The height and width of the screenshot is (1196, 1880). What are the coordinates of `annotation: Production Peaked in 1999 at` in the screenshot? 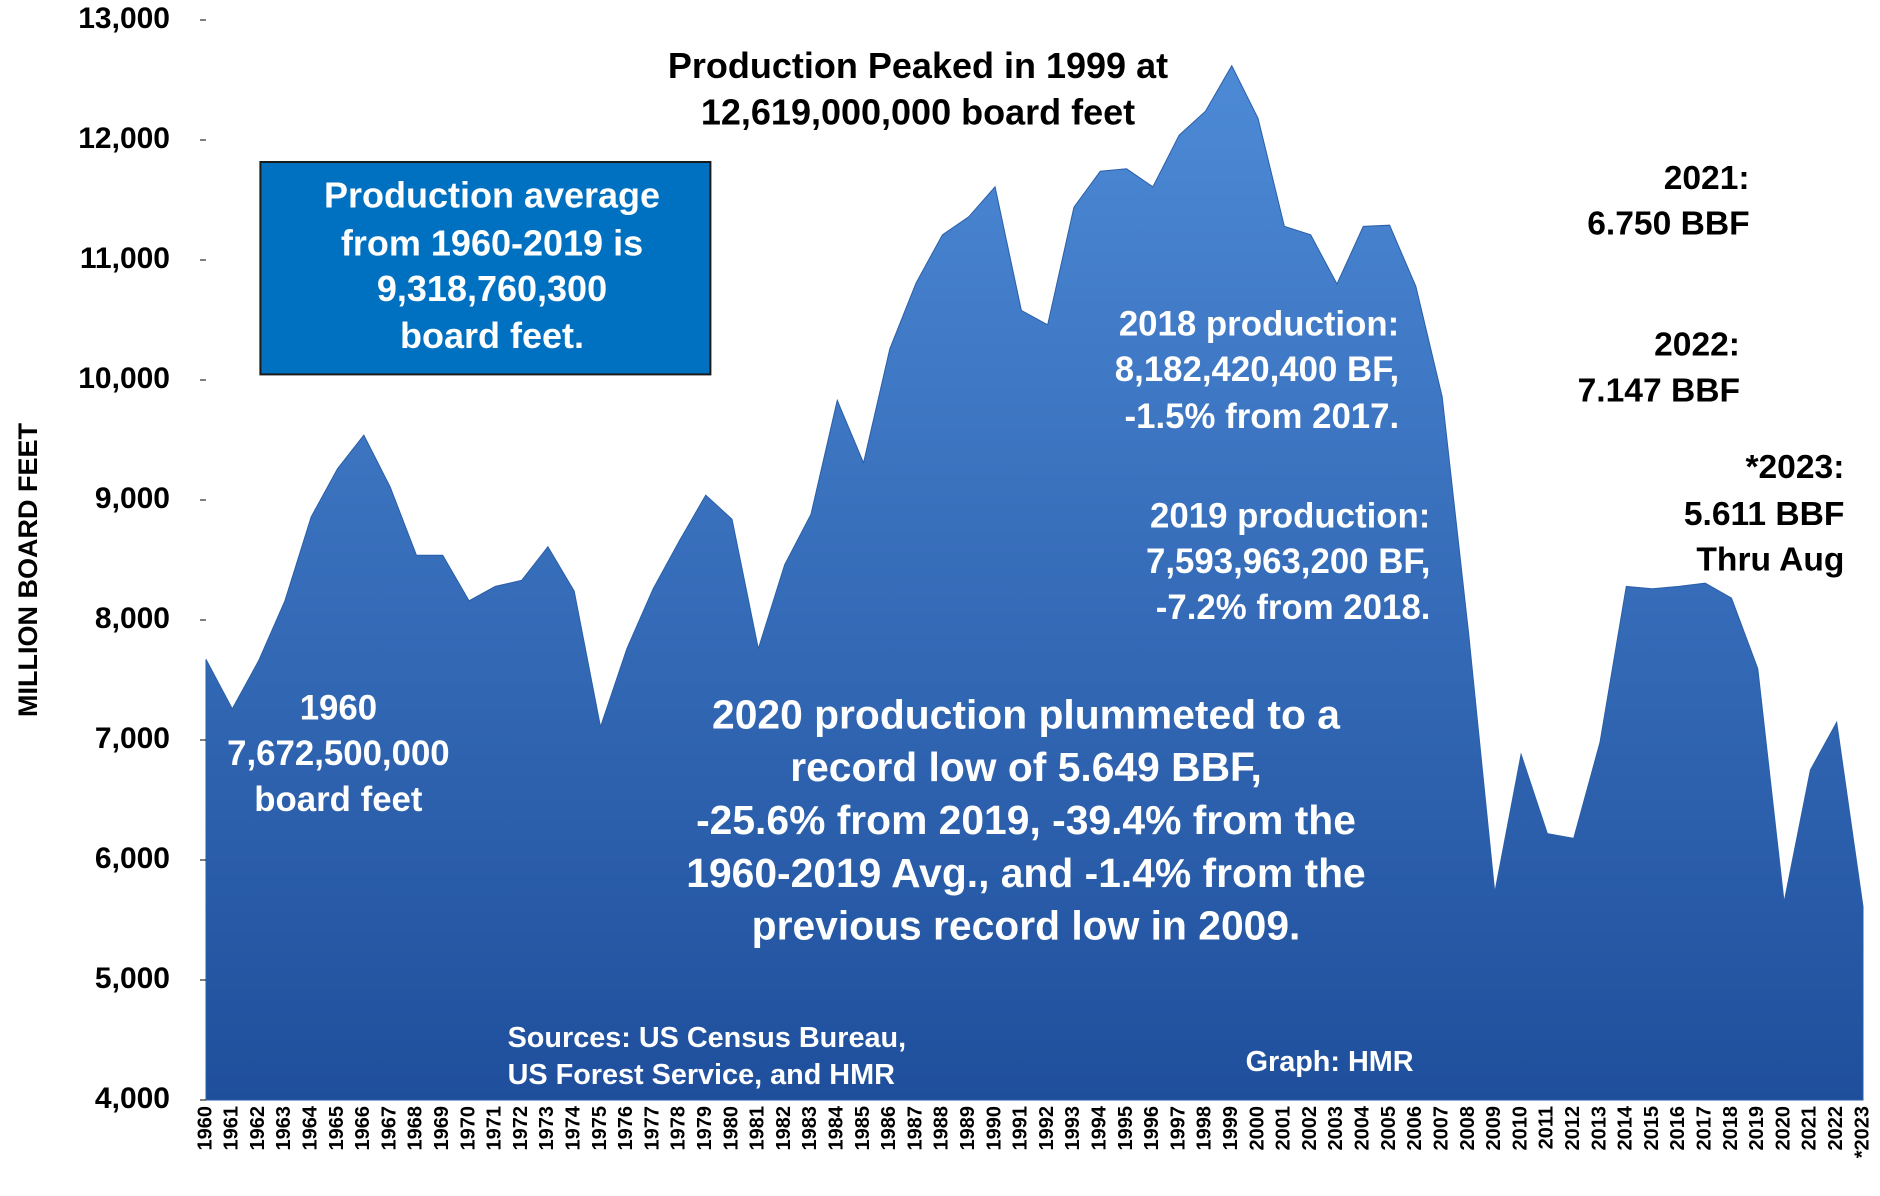 It's located at (918, 65).